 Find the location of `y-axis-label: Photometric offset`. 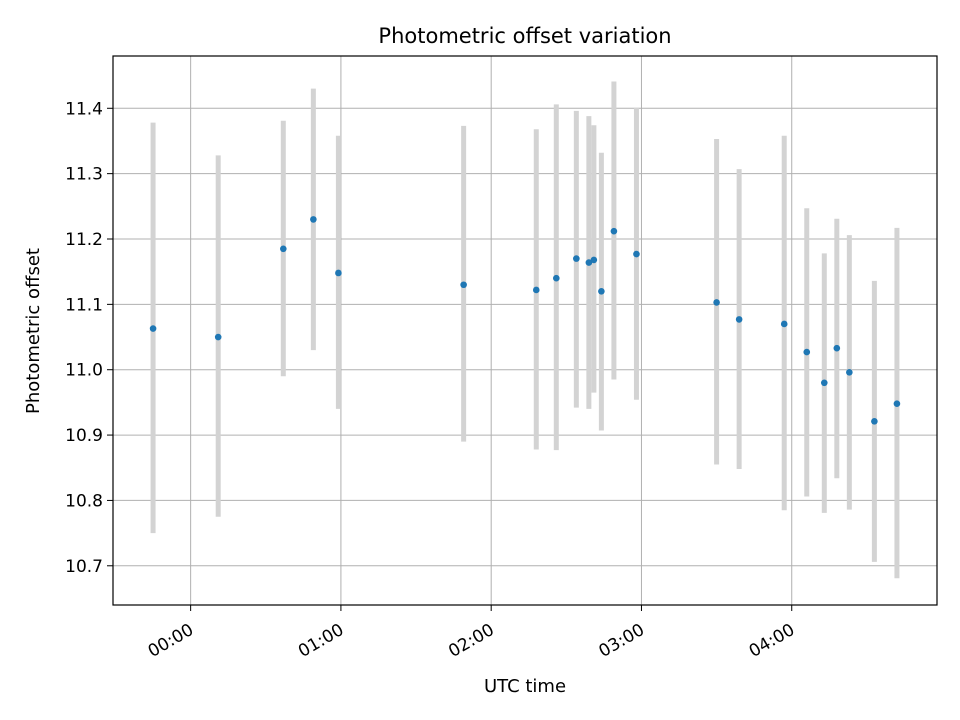

y-axis-label: Photometric offset is located at coordinates (33, 331).